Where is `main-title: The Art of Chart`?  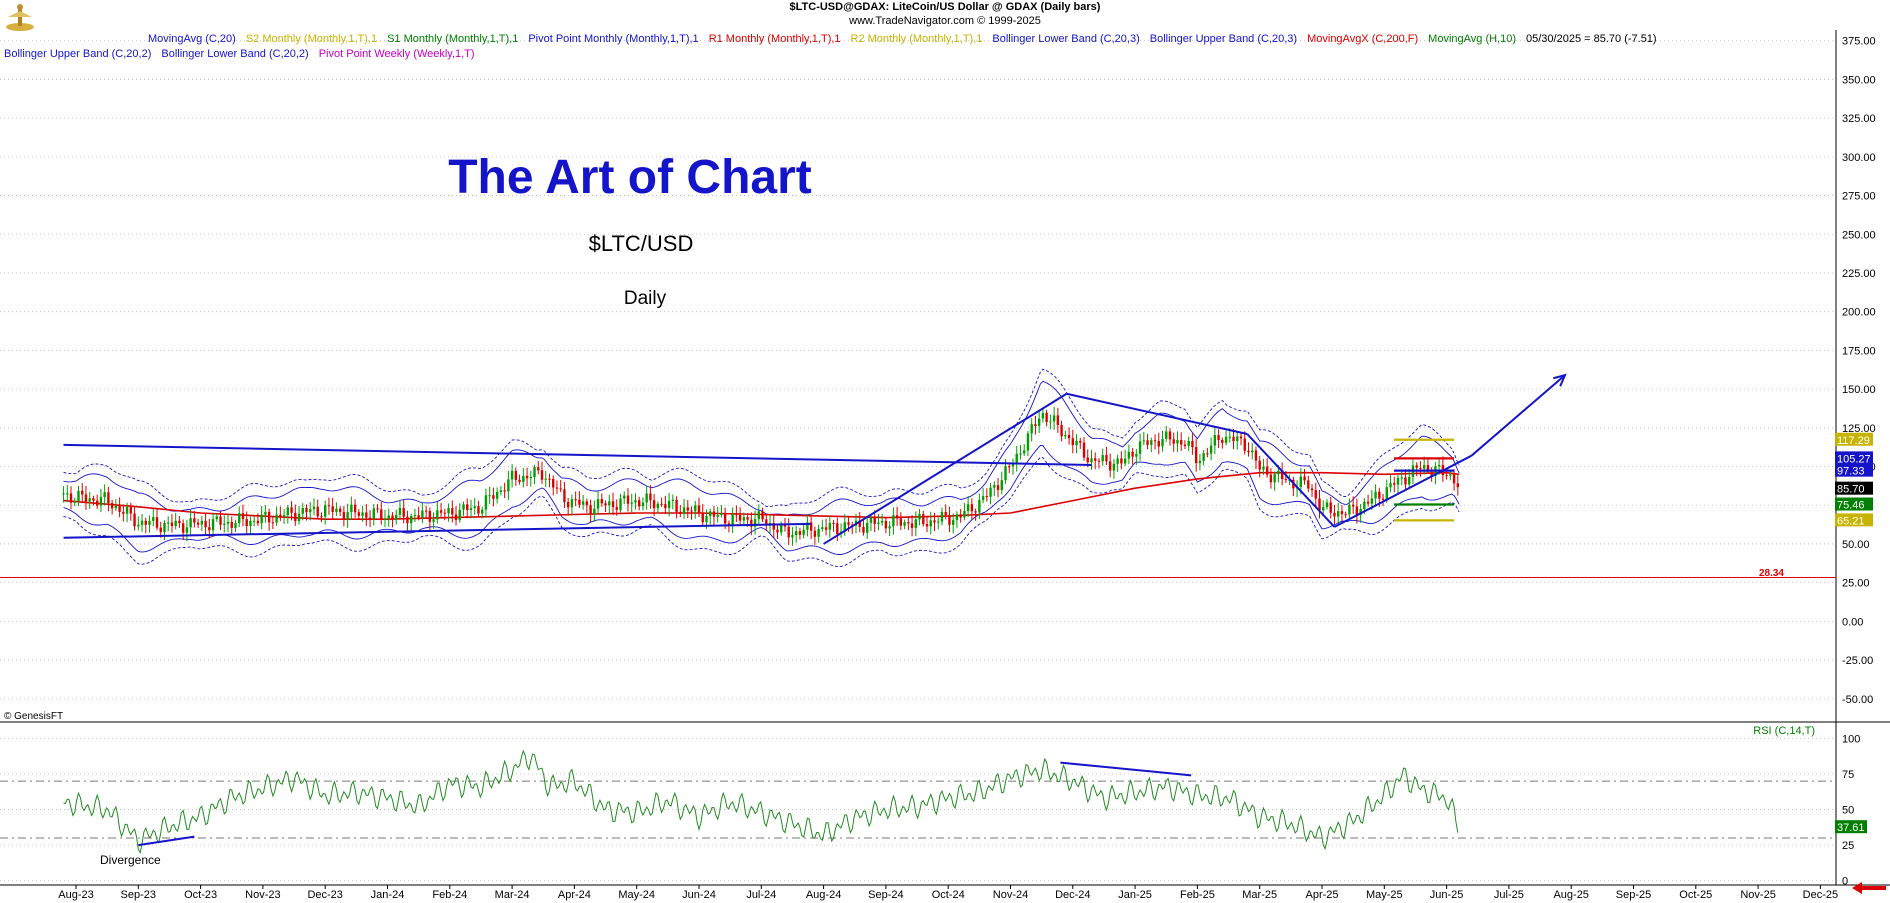
main-title: The Art of Chart is located at coordinates (630, 177).